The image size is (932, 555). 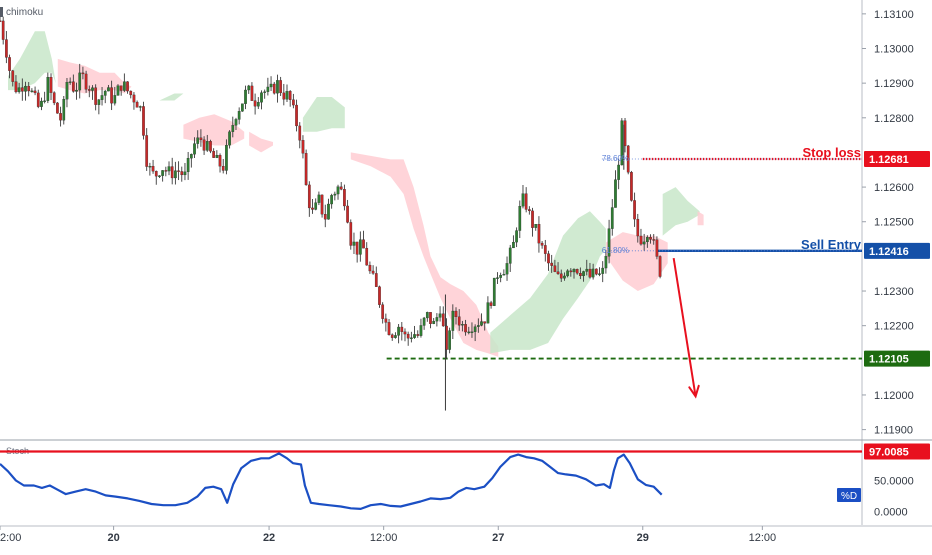 What do you see at coordinates (889, 452) in the screenshot?
I see `stoch-overbought-badge-text: 97.0085` at bounding box center [889, 452].